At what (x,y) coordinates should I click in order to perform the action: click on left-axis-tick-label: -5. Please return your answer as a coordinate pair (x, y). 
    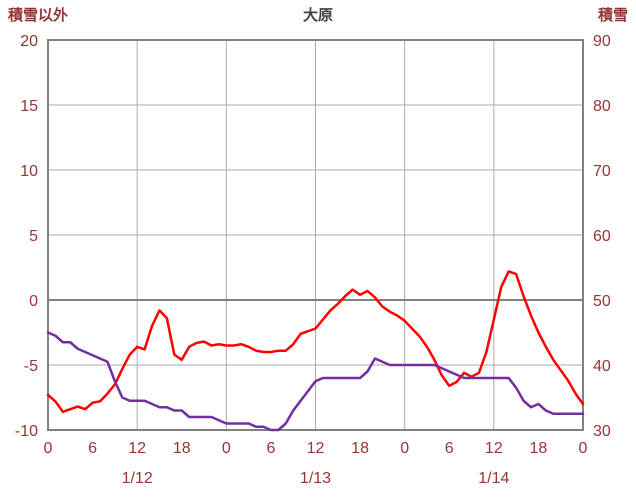
    Looking at the image, I should click on (31, 366).